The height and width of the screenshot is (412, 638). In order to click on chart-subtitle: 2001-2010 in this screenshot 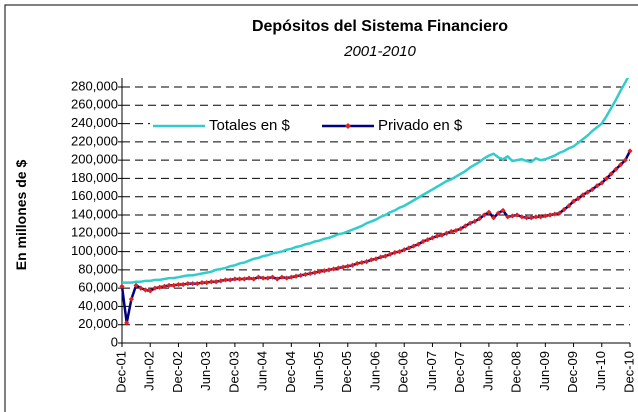, I will do `click(379, 51)`.